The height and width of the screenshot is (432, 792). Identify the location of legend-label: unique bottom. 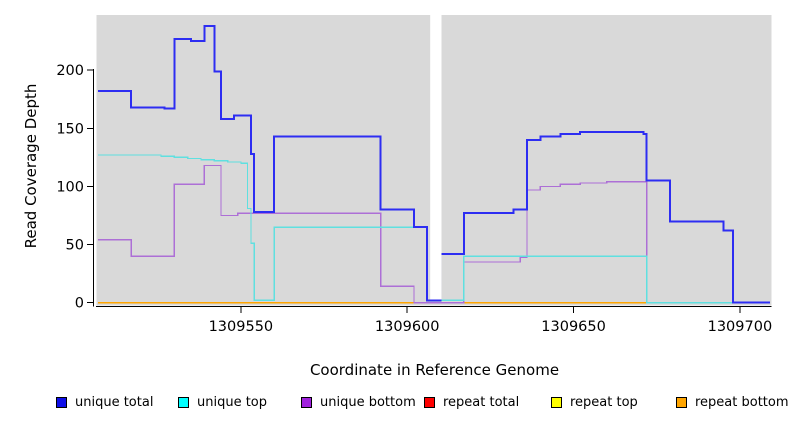
(368, 402).